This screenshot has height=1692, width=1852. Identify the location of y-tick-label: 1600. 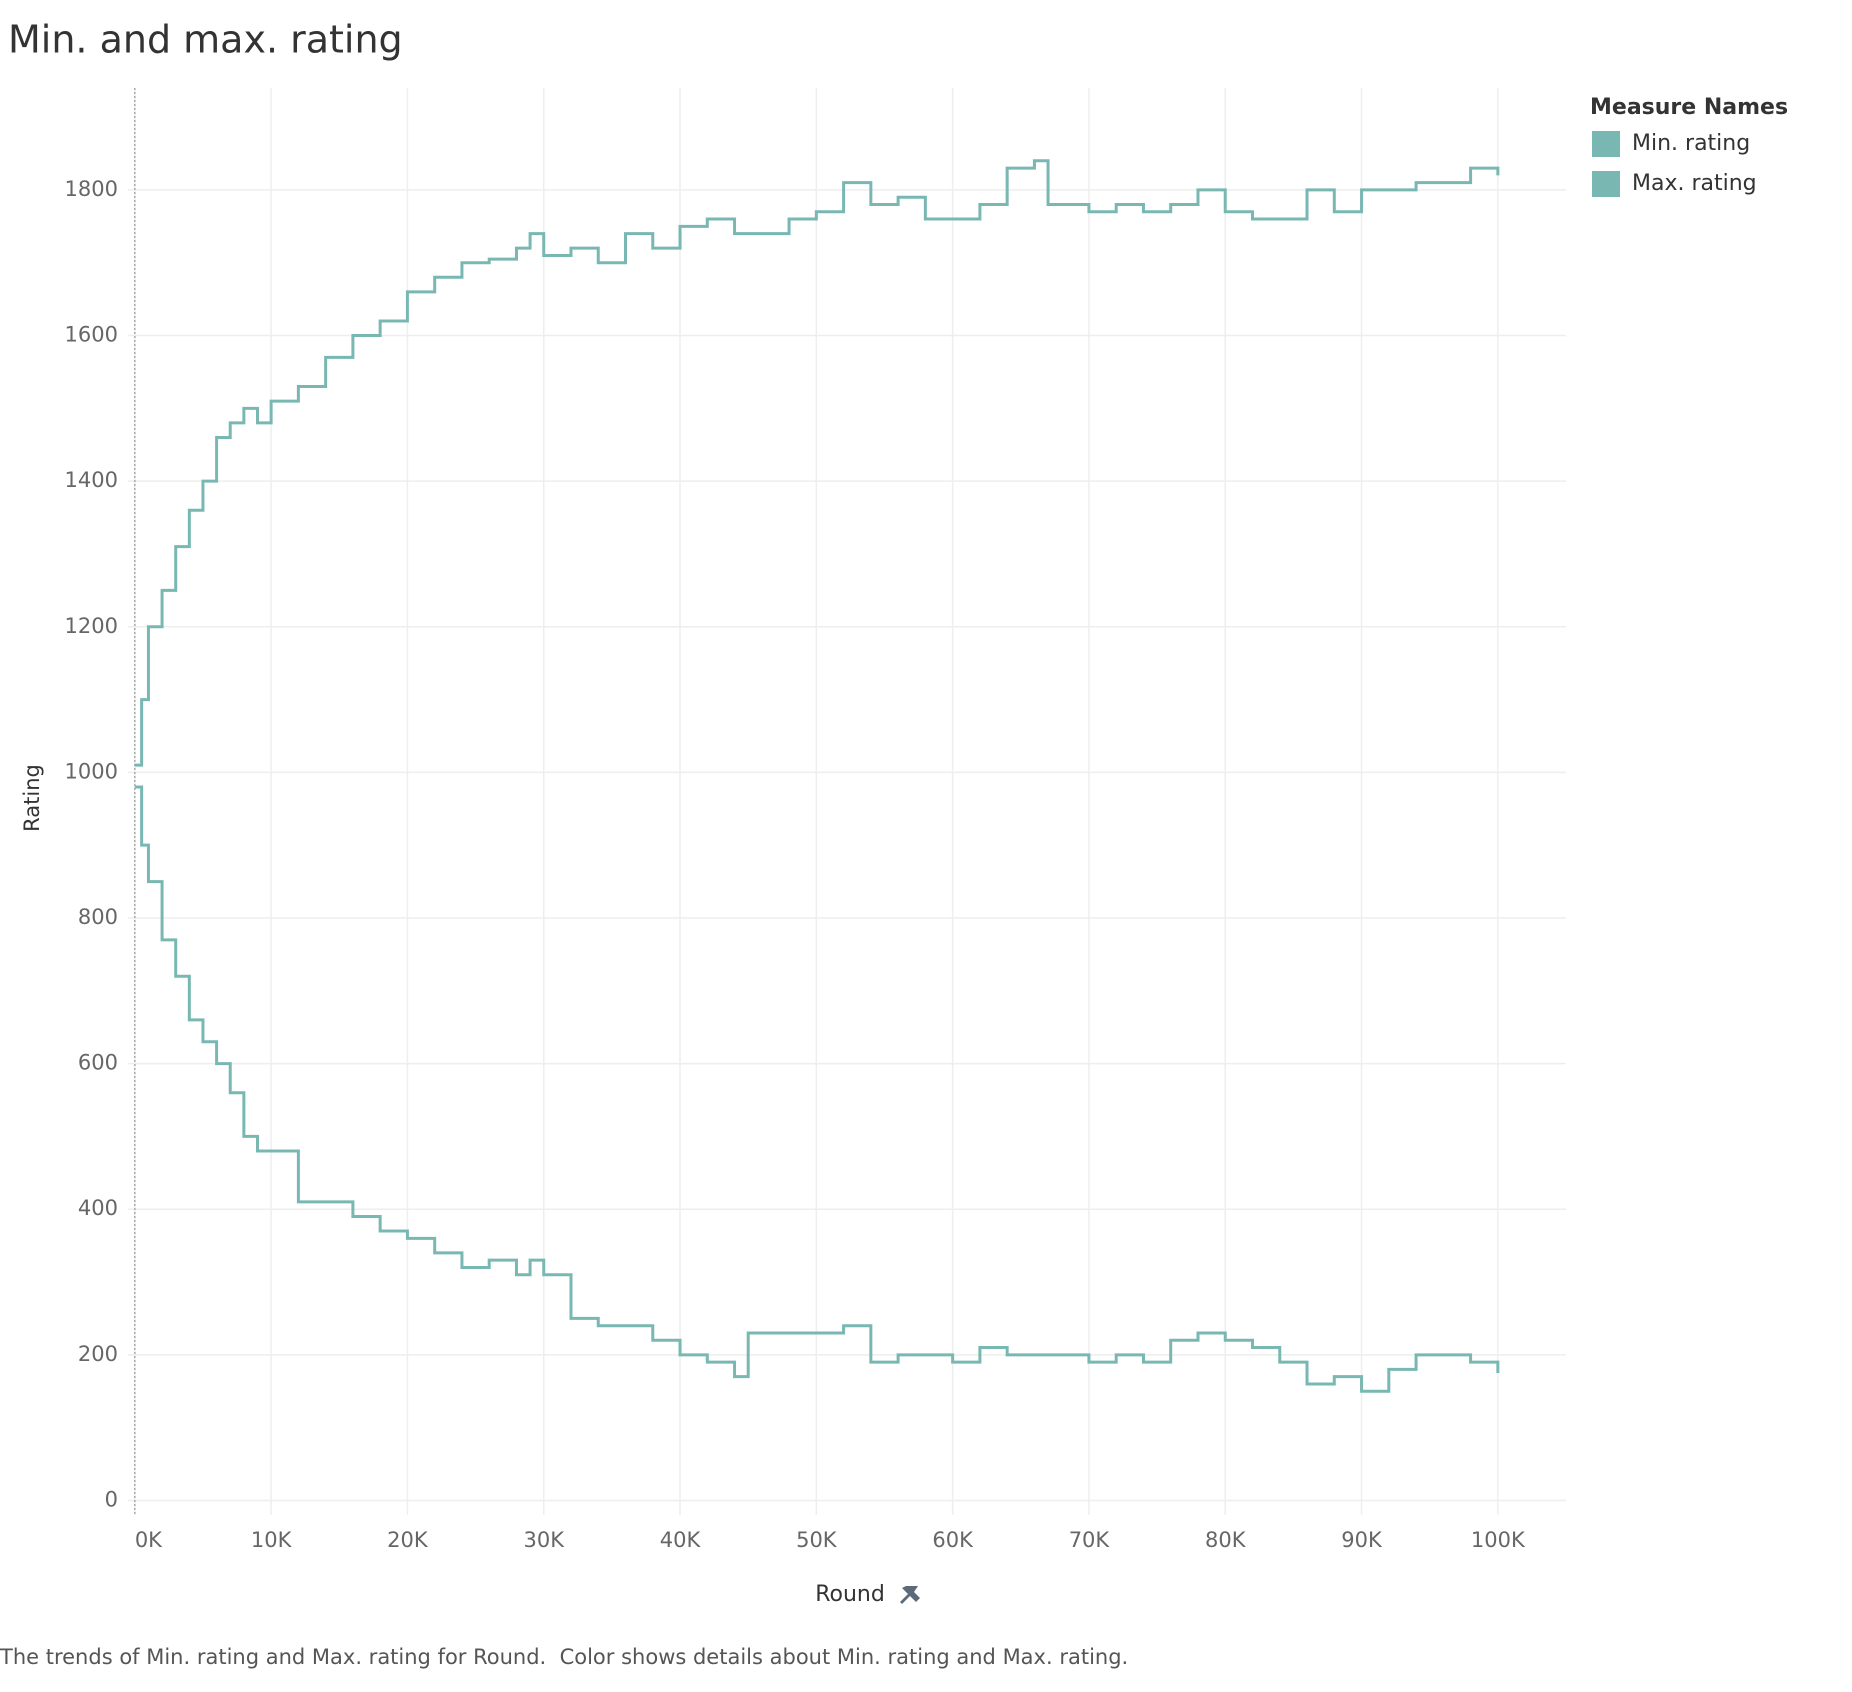
(91, 335).